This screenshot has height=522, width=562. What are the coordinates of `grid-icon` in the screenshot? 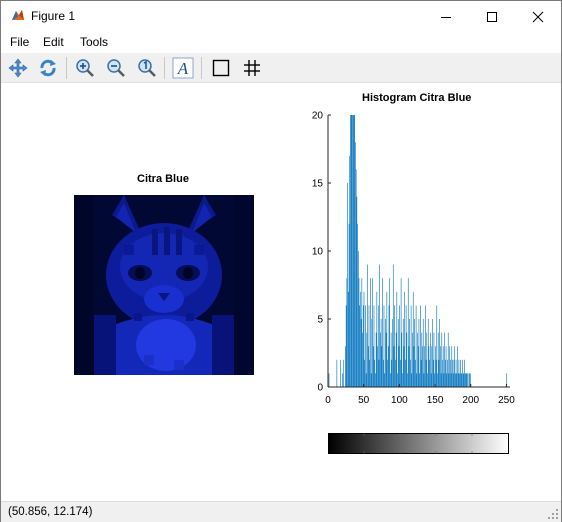 It's located at (252, 68).